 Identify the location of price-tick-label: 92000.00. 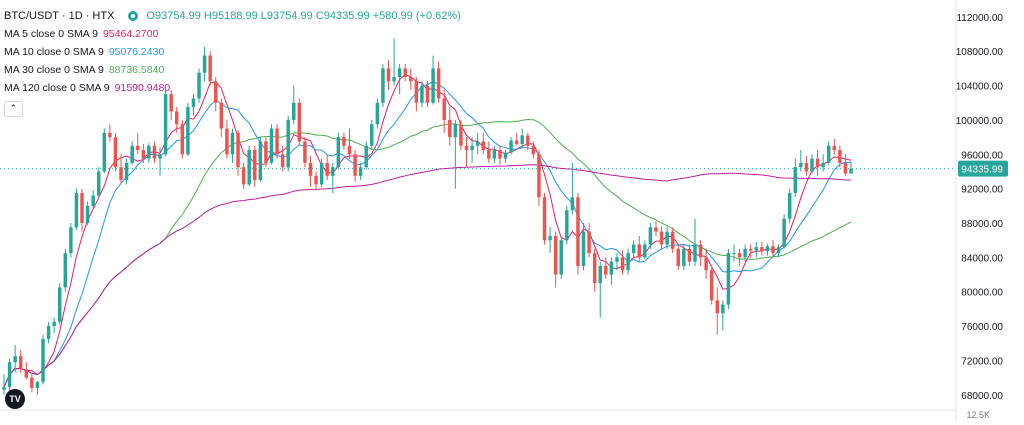
(982, 190).